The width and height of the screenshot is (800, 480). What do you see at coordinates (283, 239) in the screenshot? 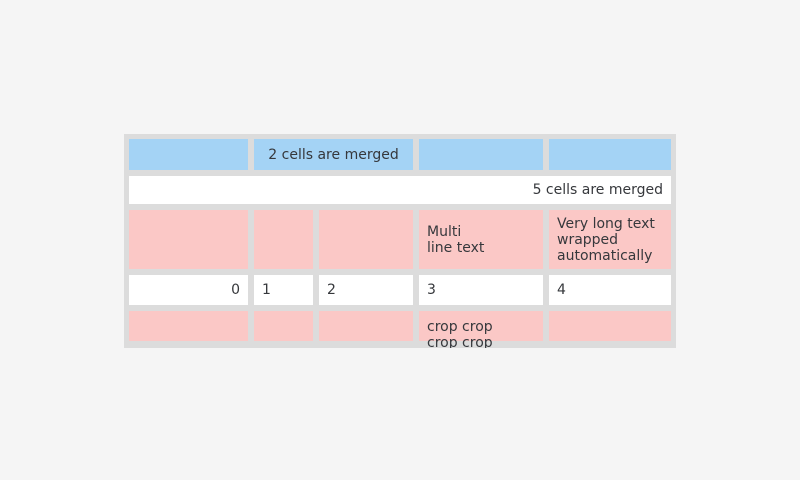
I see `table-cell-r2-c1` at bounding box center [283, 239].